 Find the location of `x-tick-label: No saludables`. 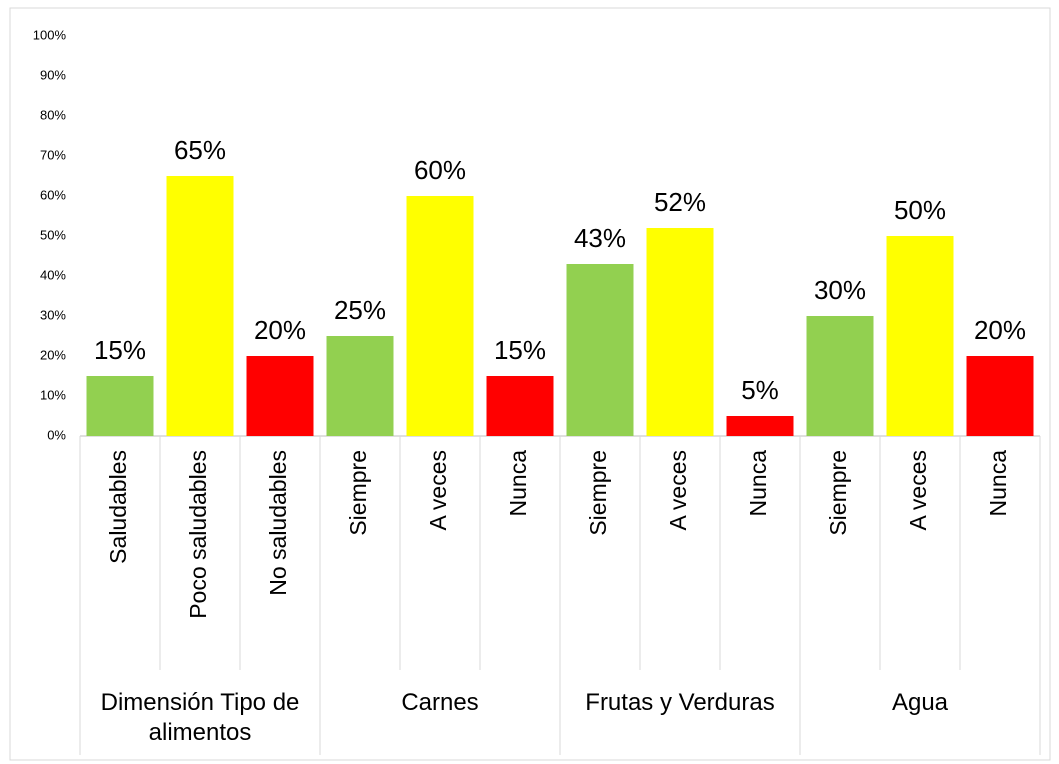

x-tick-label: No saludables is located at coordinates (278, 523).